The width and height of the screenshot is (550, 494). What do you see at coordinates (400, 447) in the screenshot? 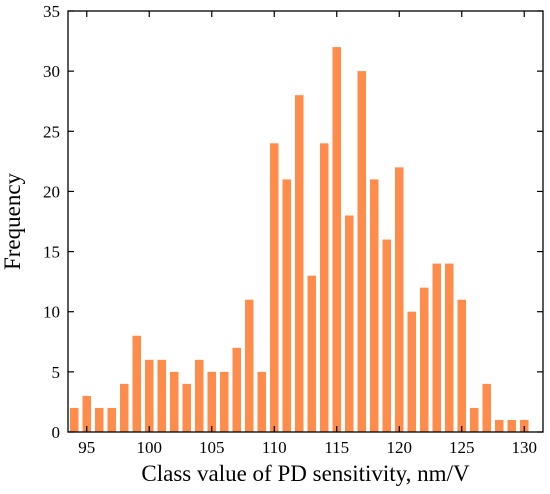
I see `x-tick-label: 120` at bounding box center [400, 447].